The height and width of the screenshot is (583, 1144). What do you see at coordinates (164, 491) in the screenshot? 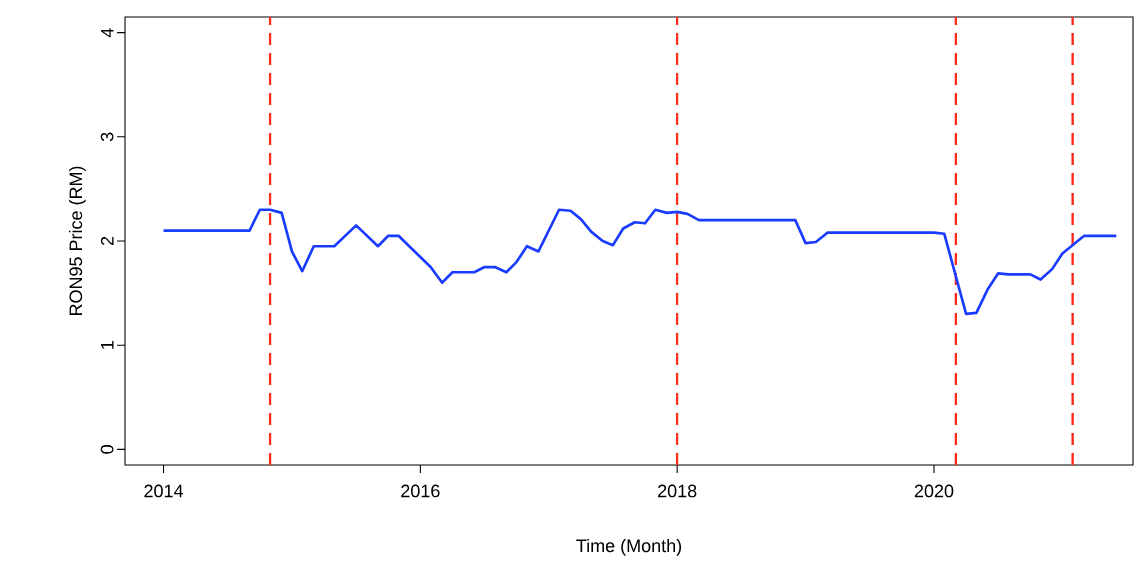
I see `x-tick-label: 2014` at bounding box center [164, 491].